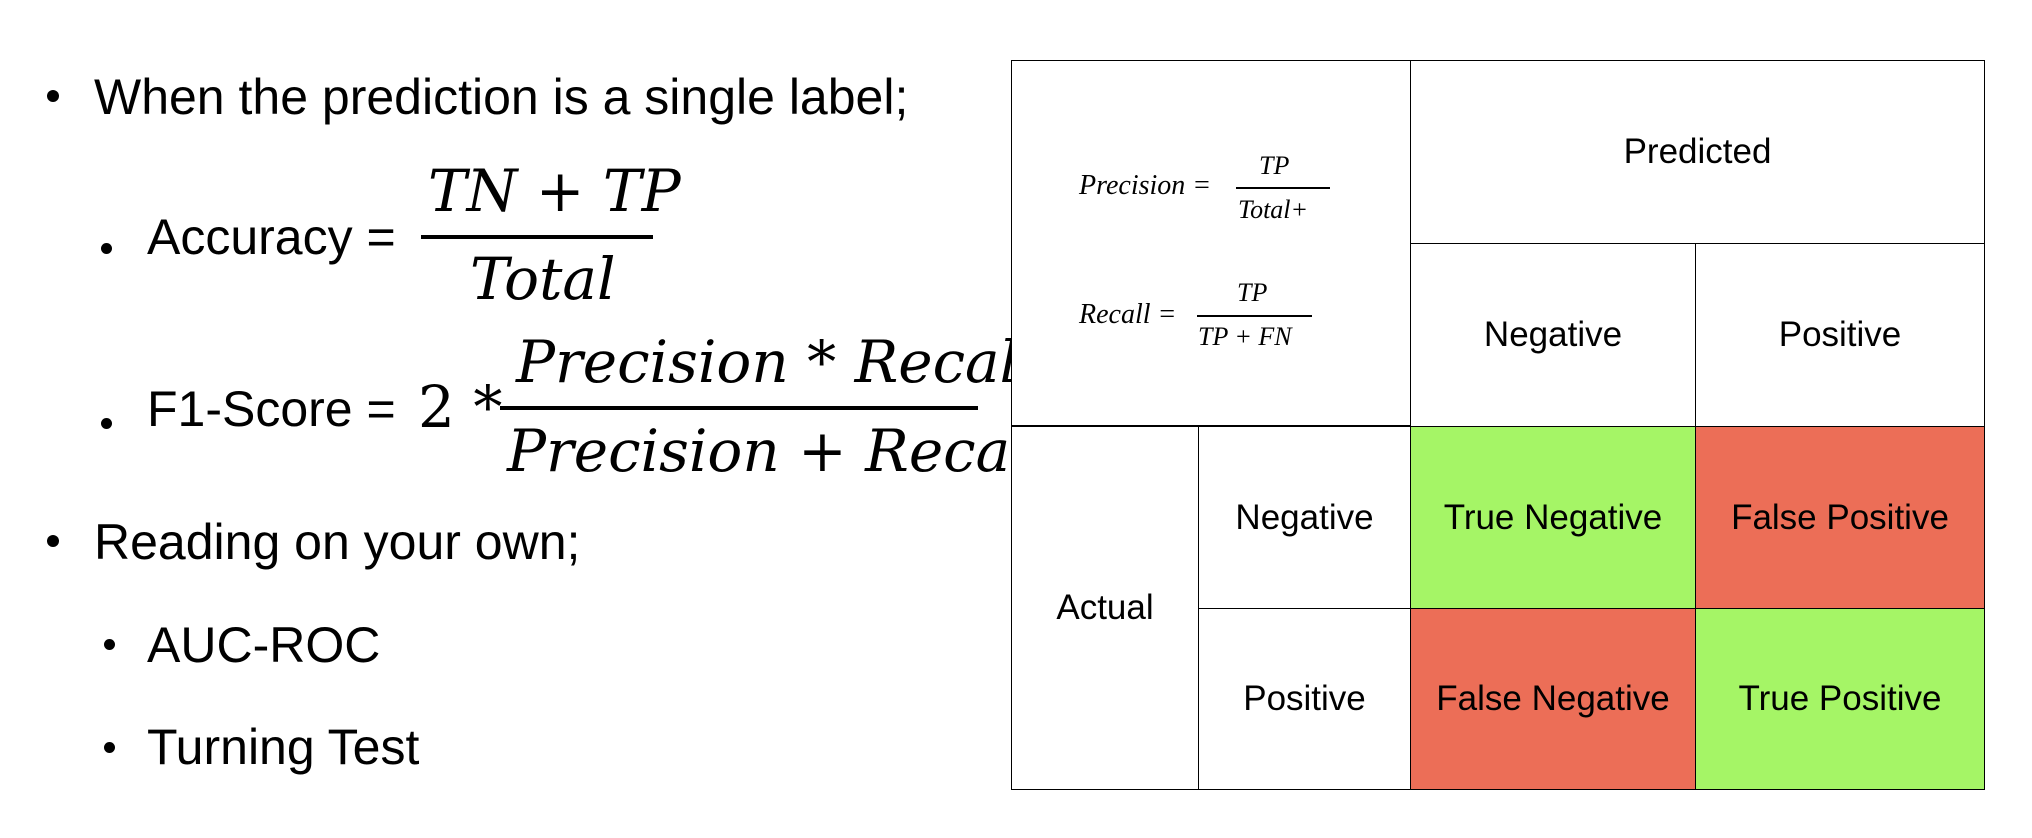  Describe the element at coordinates (1273, 209) in the screenshot. I see `precision-denominator: Total+` at that location.